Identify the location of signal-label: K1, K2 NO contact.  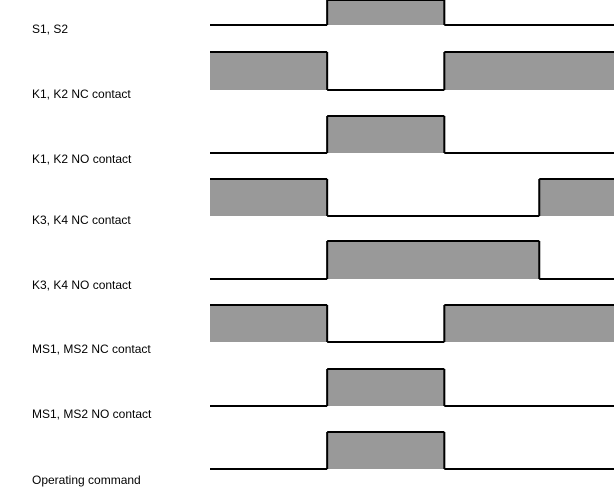
(82, 159).